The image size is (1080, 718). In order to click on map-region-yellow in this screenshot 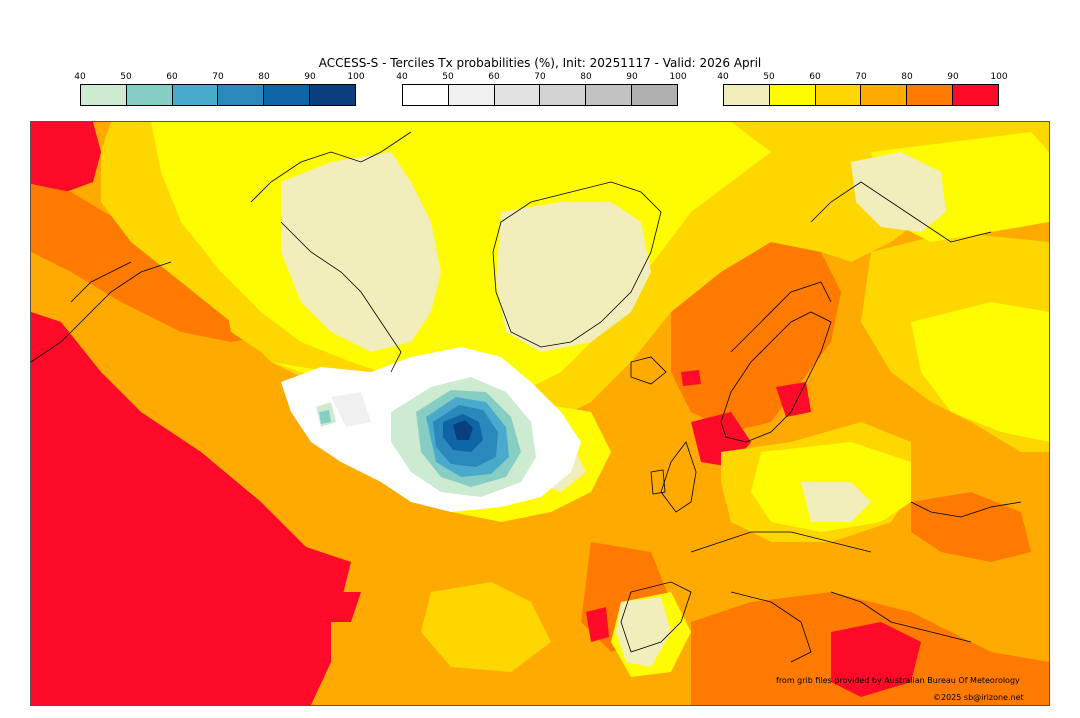, I will do `click(980, 372)`.